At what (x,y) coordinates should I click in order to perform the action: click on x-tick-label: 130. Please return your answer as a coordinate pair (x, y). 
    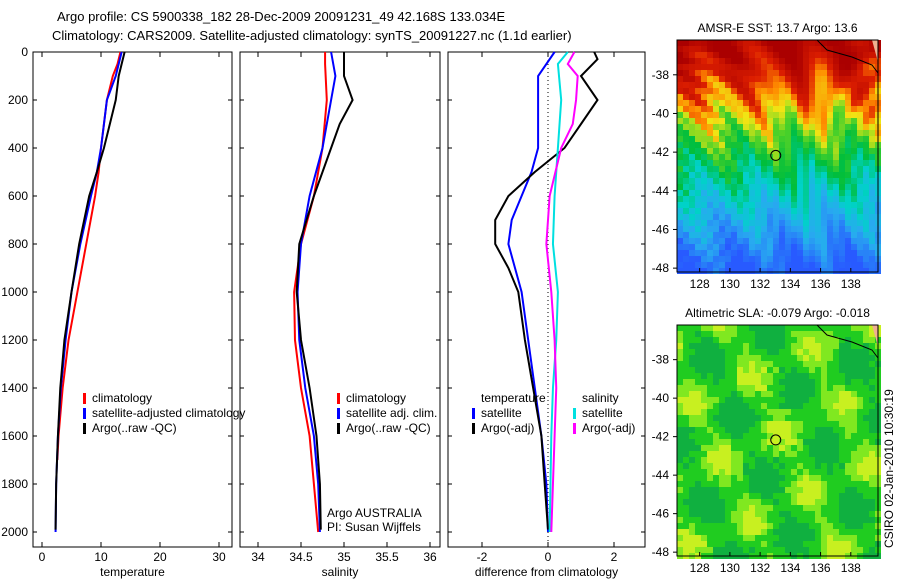
    Looking at the image, I should click on (730, 568).